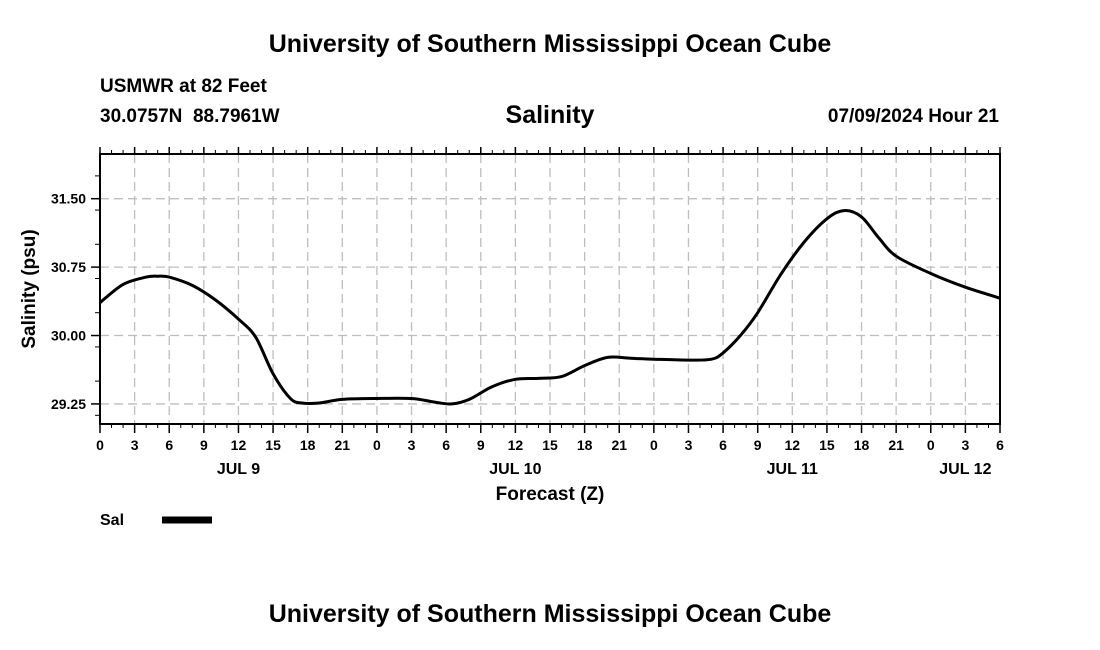 This screenshot has width=1100, height=650. What do you see at coordinates (68, 336) in the screenshot?
I see `y-tick-label: 30.00` at bounding box center [68, 336].